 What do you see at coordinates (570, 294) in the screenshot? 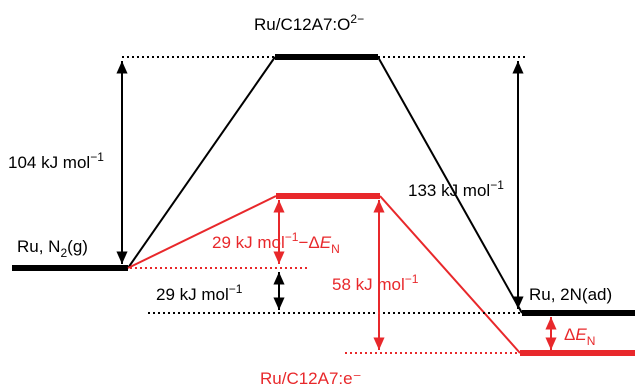
I see `final-state-label: Ru, 2N(ad)` at bounding box center [570, 294].